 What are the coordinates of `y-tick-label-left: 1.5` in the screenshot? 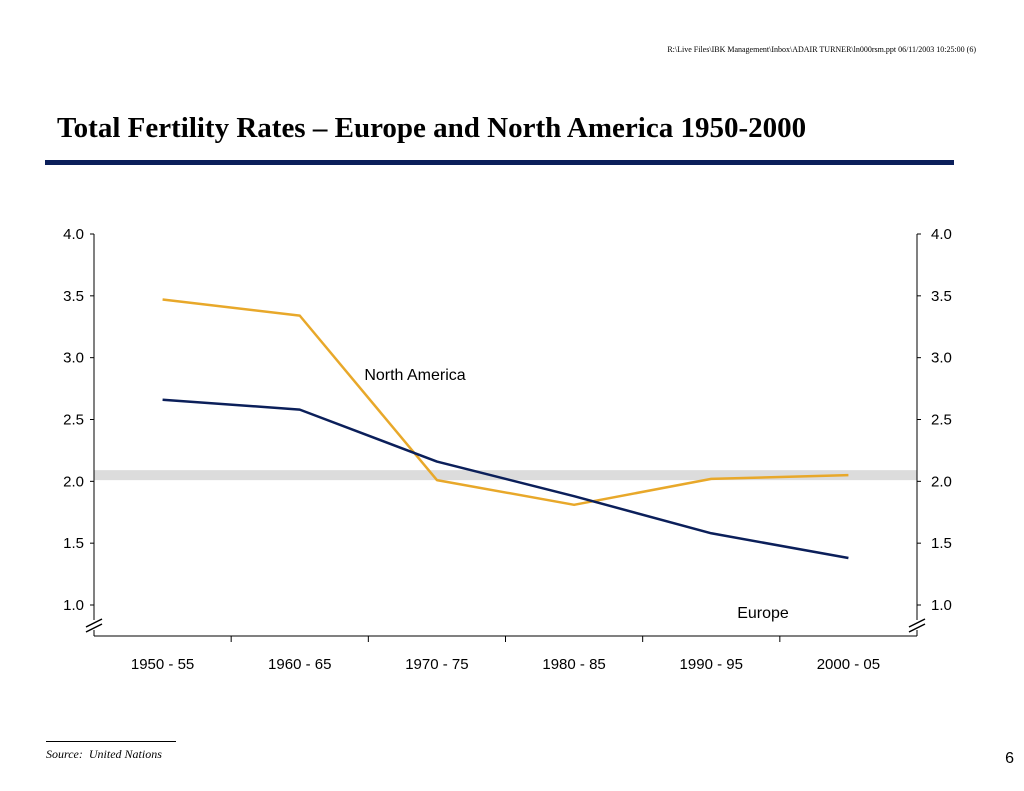 It's located at (73, 543).